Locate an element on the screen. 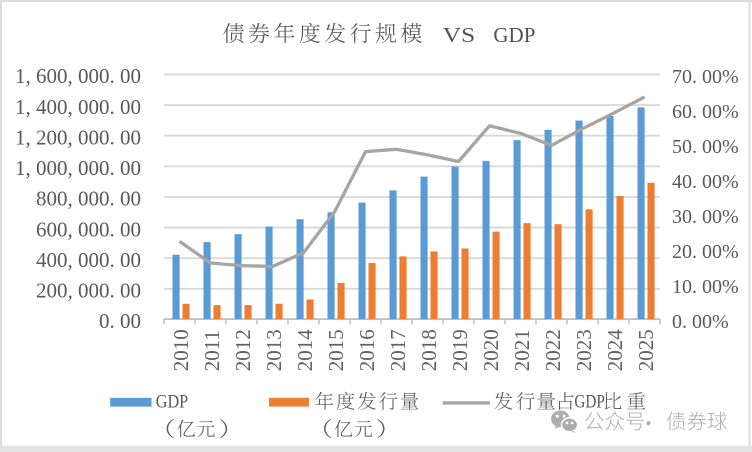 This screenshot has width=752, height=452. svg-text: 2018 is located at coordinates (429, 350).